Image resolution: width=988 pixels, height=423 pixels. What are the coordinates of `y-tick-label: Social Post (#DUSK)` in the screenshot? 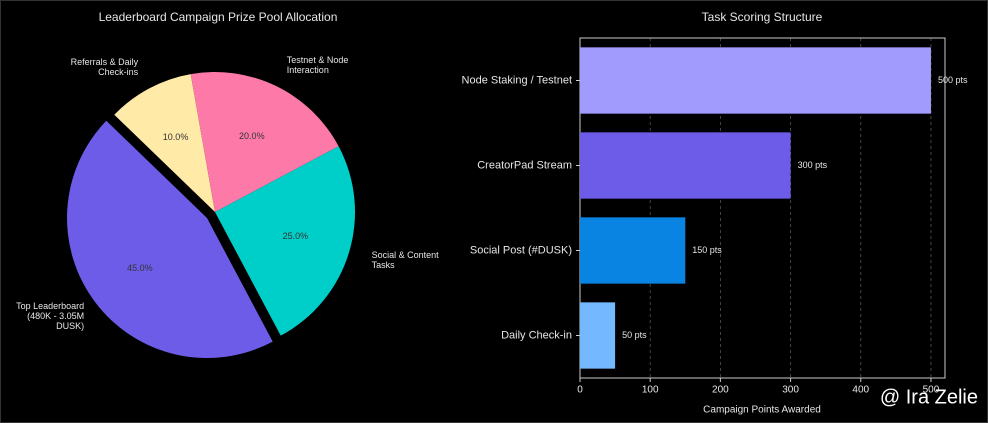 It's located at (521, 250).